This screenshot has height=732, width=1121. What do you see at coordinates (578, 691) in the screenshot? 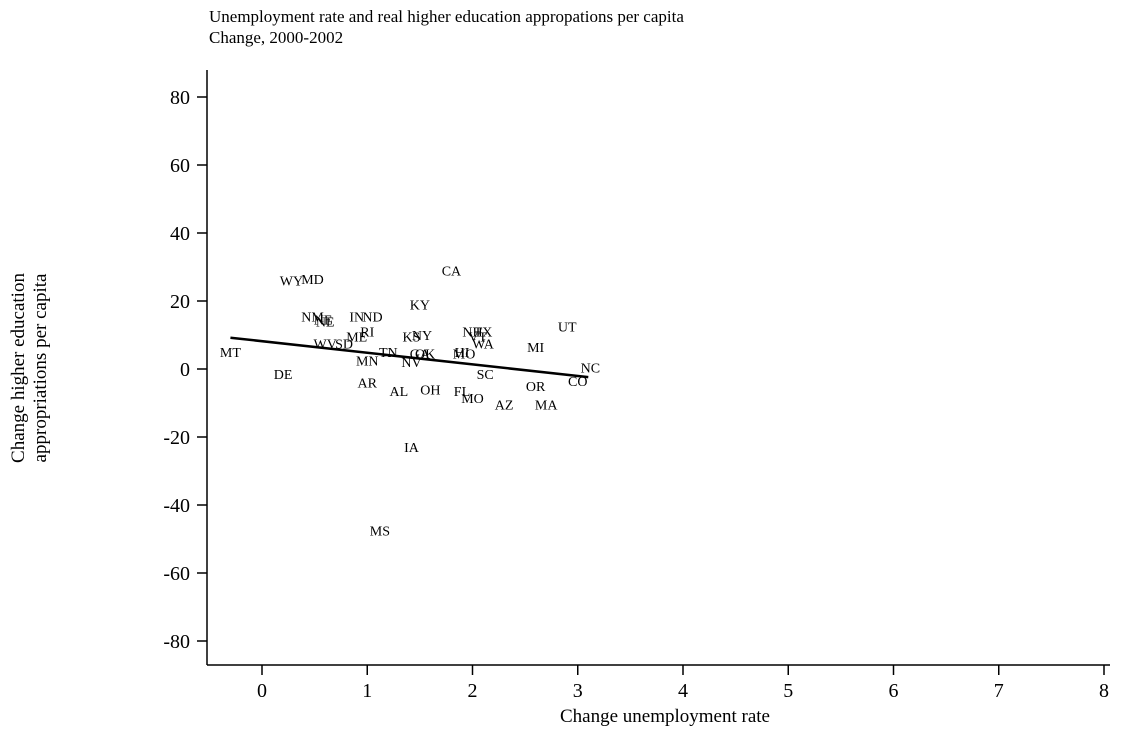
I see `x-tick-label: 3` at bounding box center [578, 691].